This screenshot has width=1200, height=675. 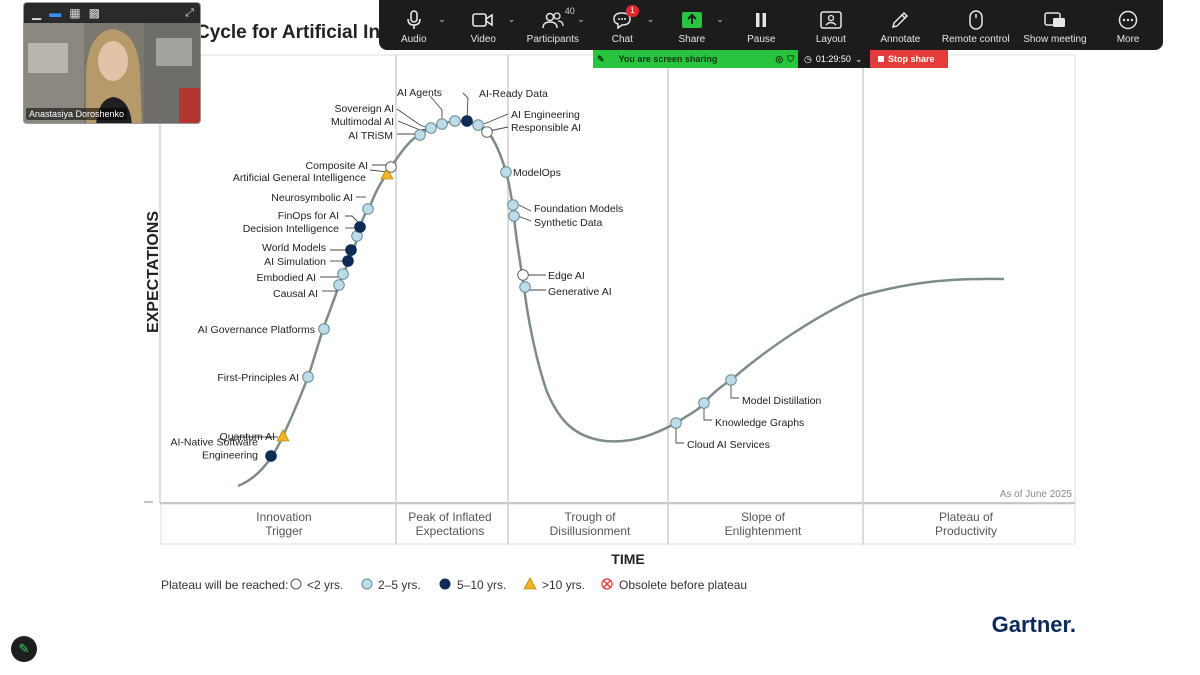 What do you see at coordinates (779, 58) in the screenshot?
I see `info-icon: ◎` at bounding box center [779, 58].